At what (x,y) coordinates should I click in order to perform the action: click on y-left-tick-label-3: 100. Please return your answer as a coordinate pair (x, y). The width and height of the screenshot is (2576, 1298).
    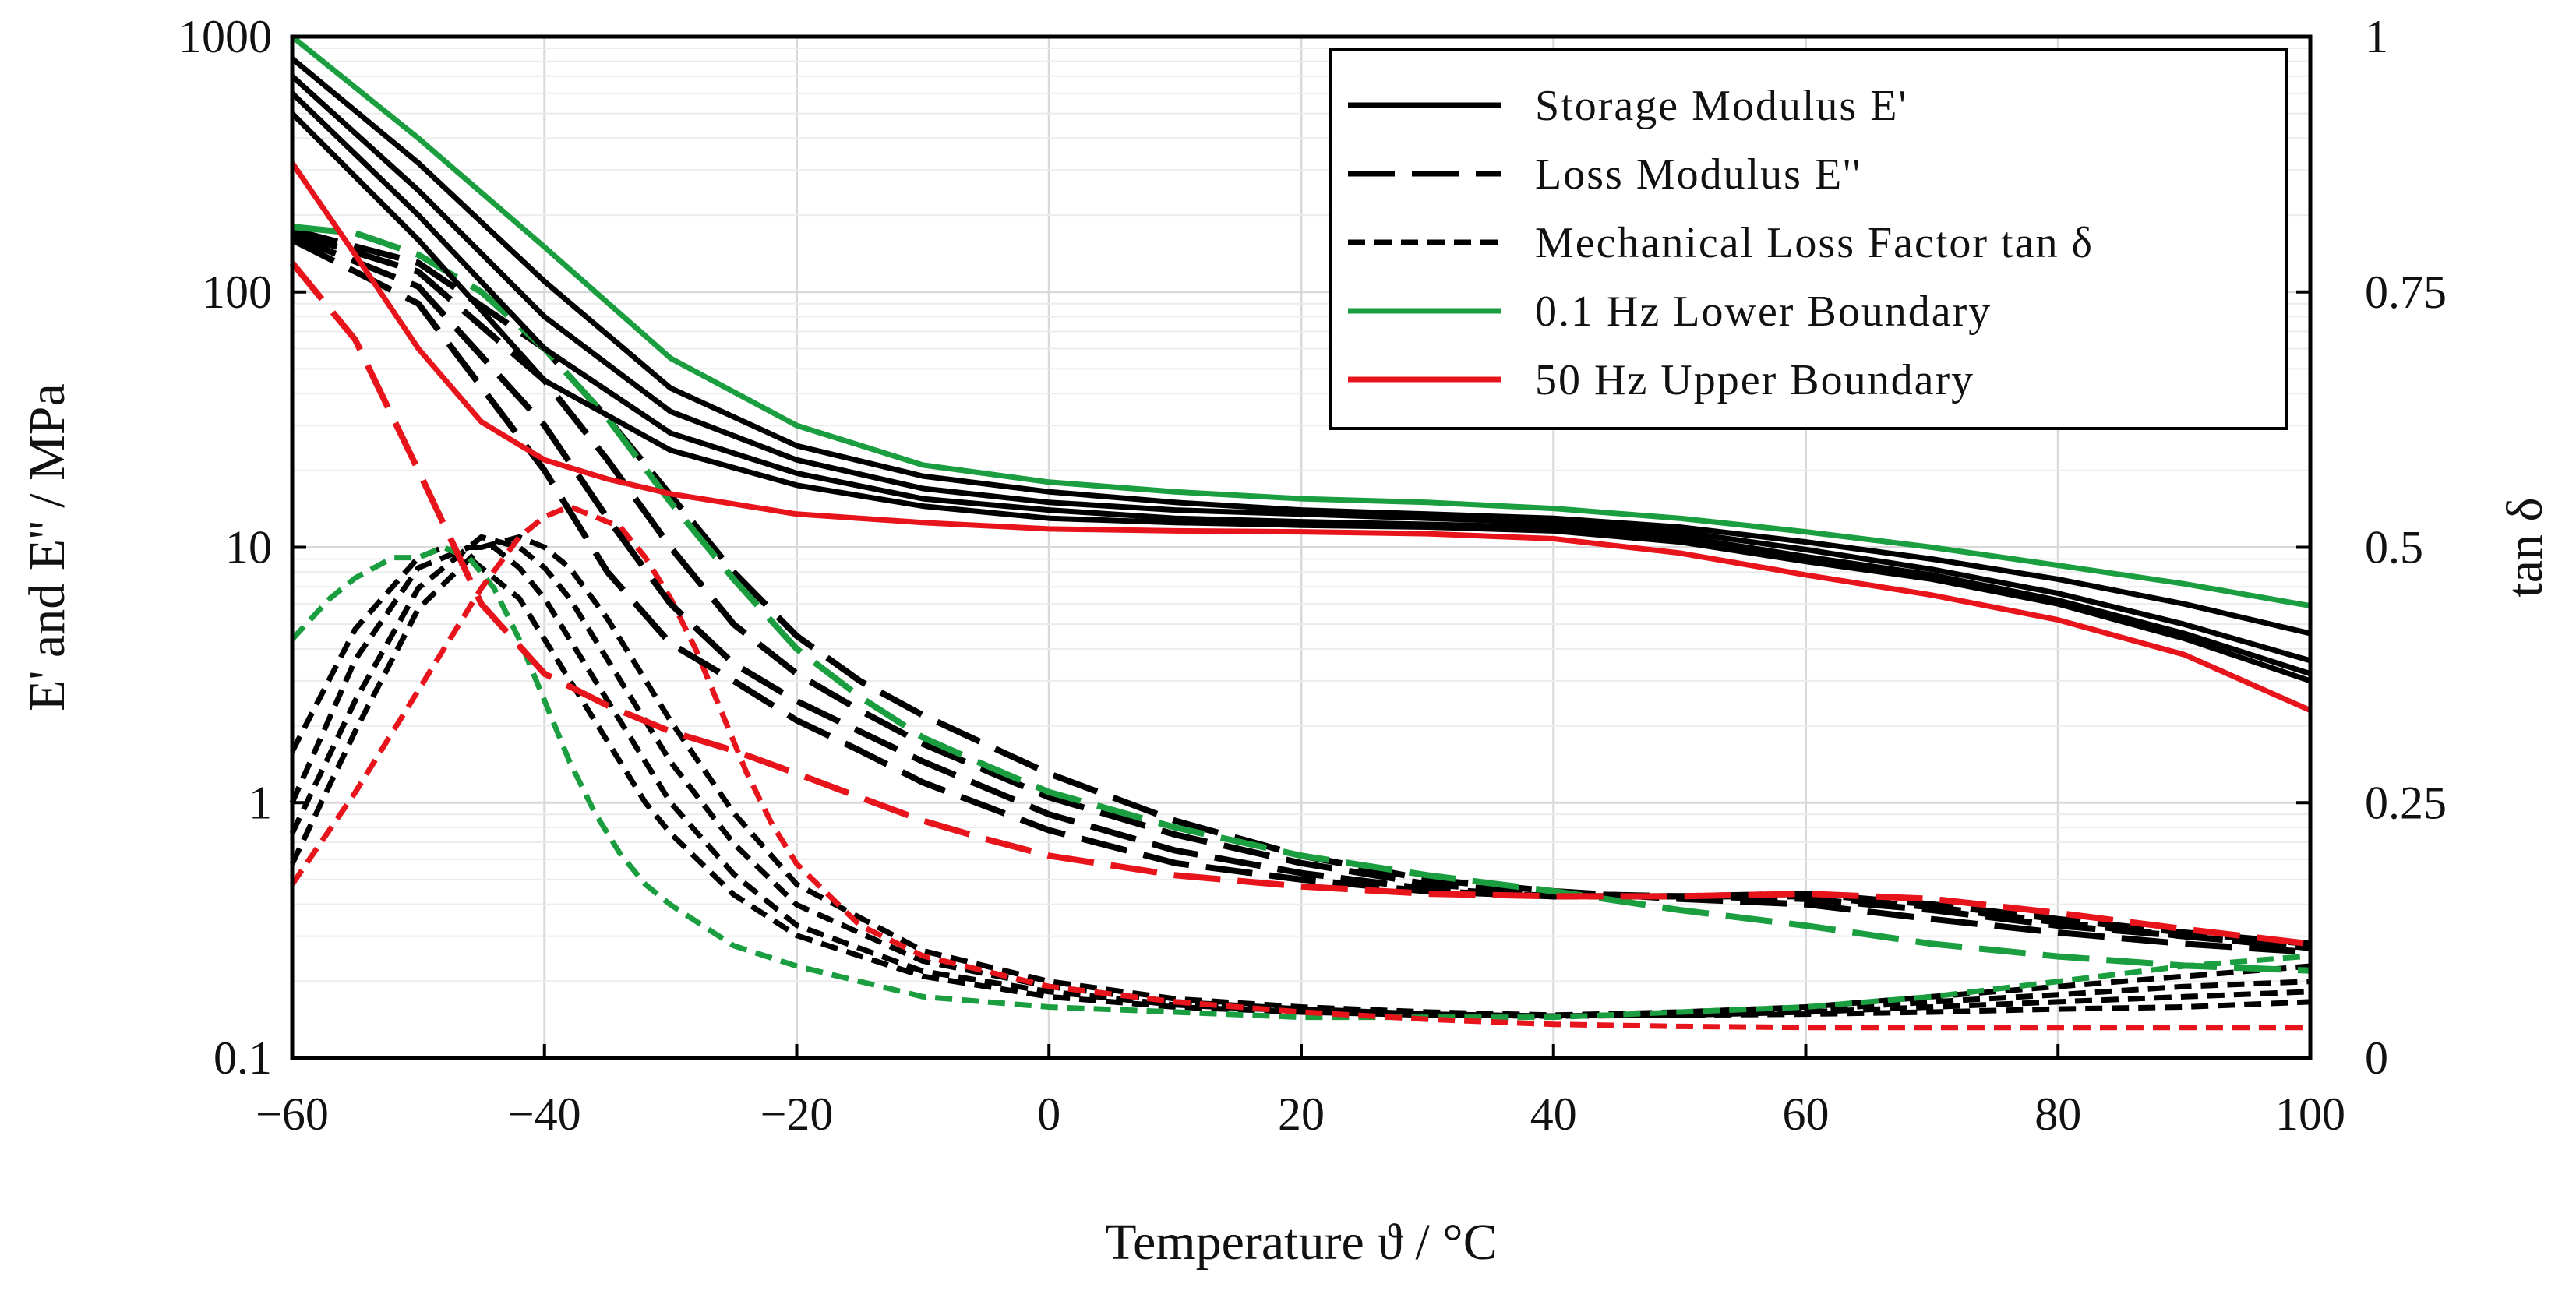
    Looking at the image, I should click on (237, 292).